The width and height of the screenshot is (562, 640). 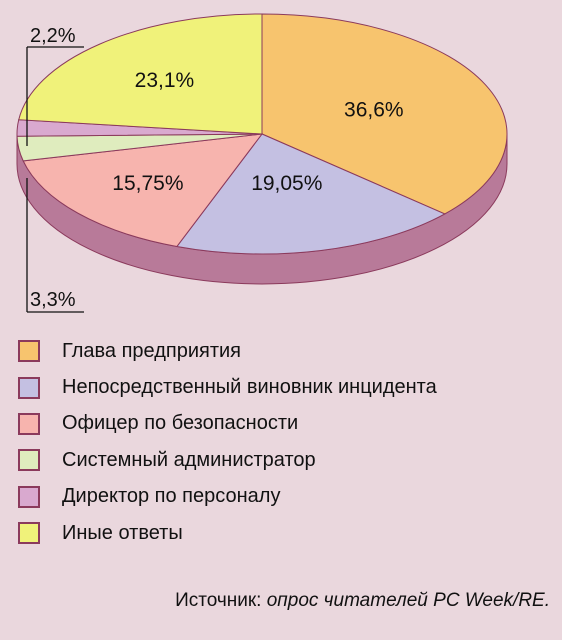 I want to click on legend-item-head: Глава предприятия, so click(x=227, y=351).